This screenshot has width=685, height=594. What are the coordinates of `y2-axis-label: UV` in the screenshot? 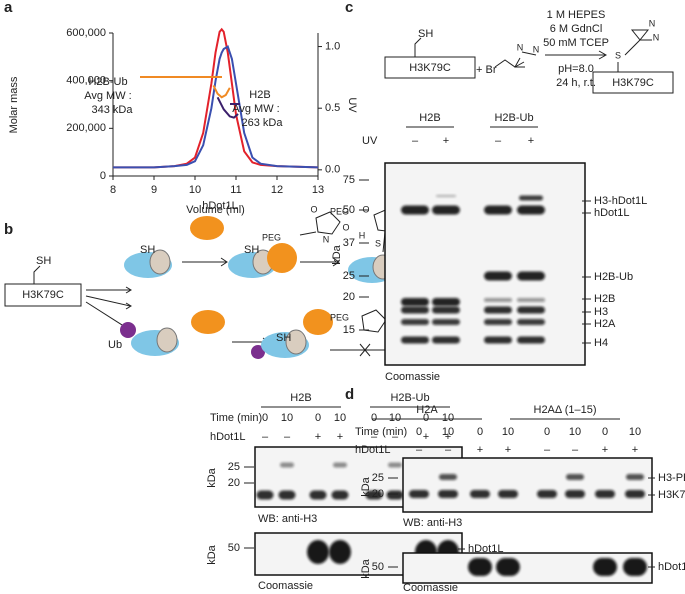 It's located at (352, 105).